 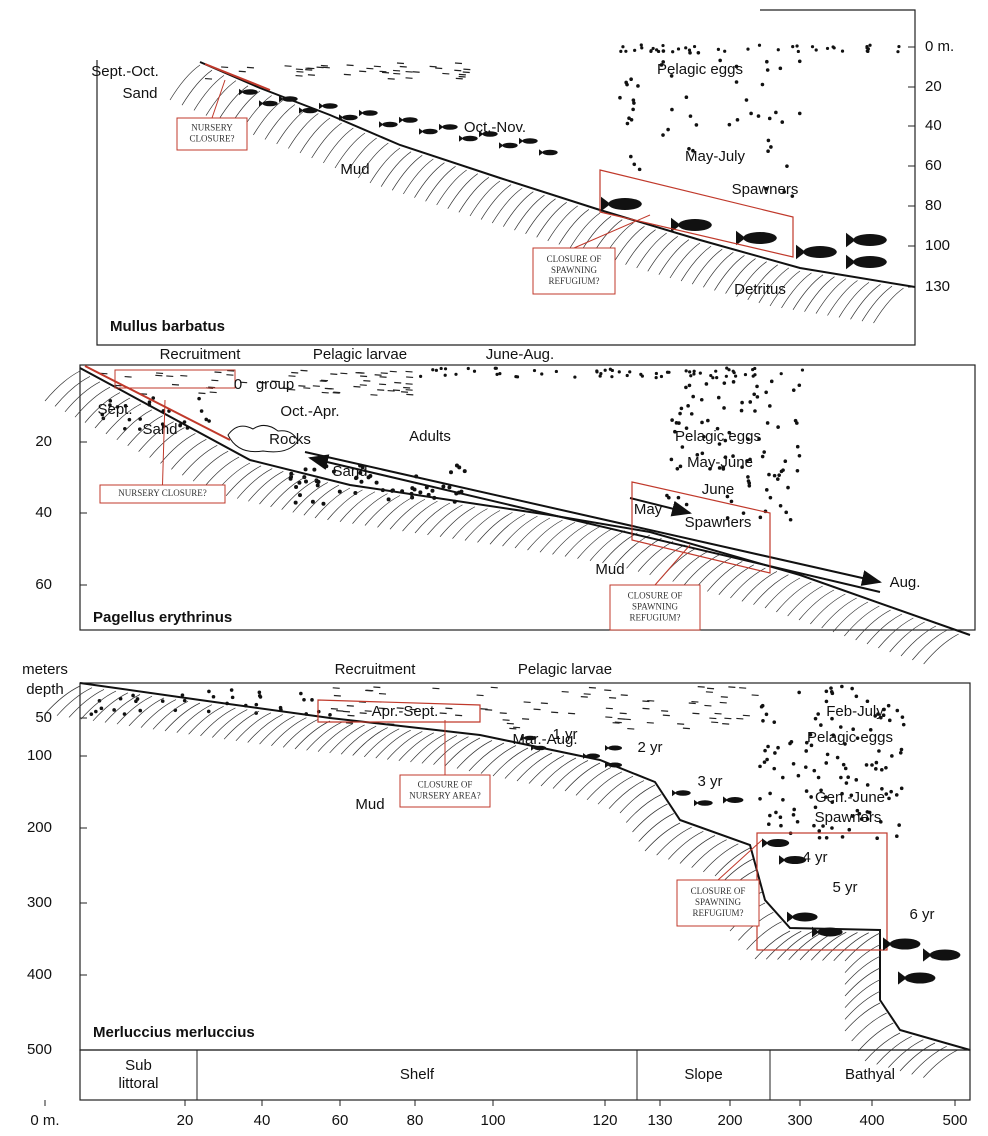 What do you see at coordinates (760, 289) in the screenshot?
I see `label: Detritus` at bounding box center [760, 289].